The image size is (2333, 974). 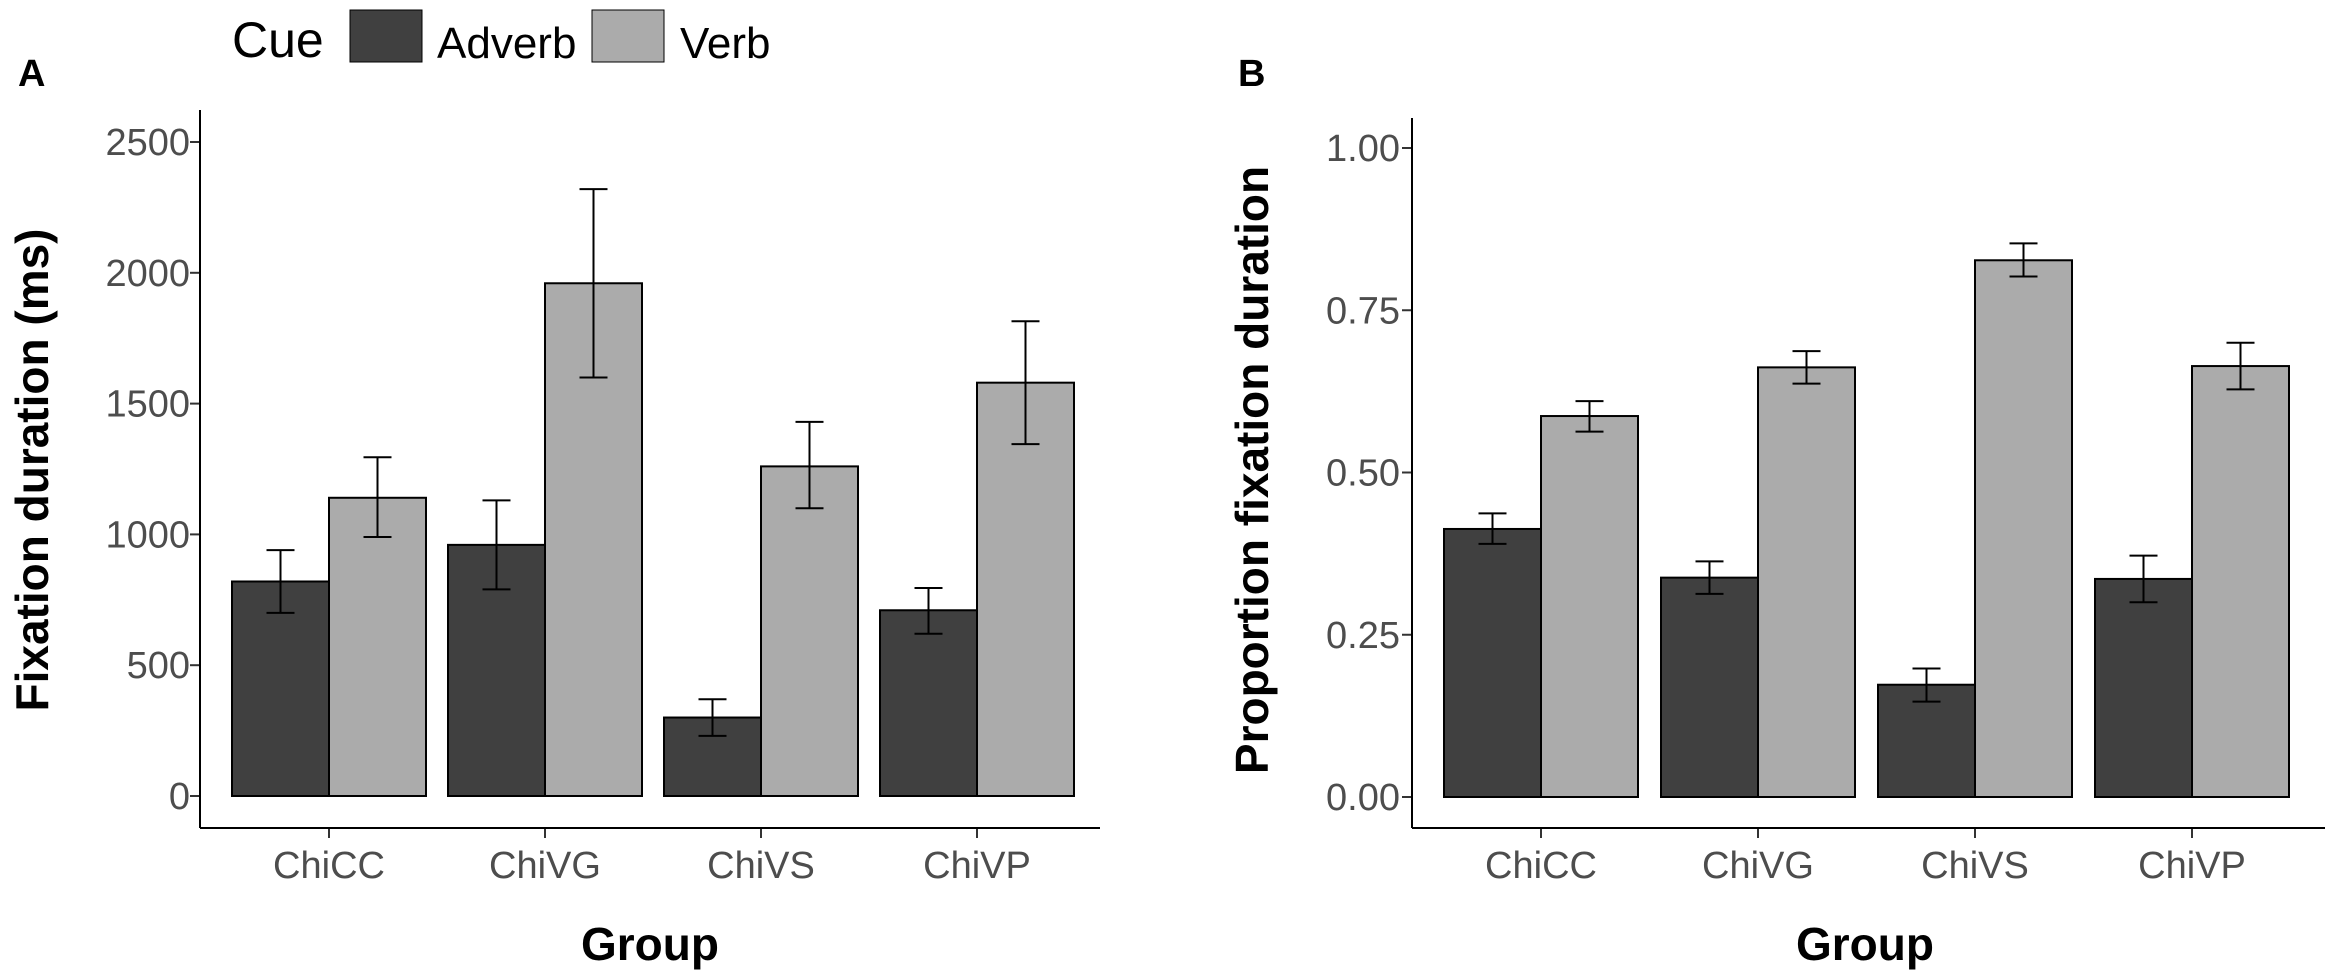 I want to click on panel-b-error-bar-chivg-adverb, so click(x=1709, y=577).